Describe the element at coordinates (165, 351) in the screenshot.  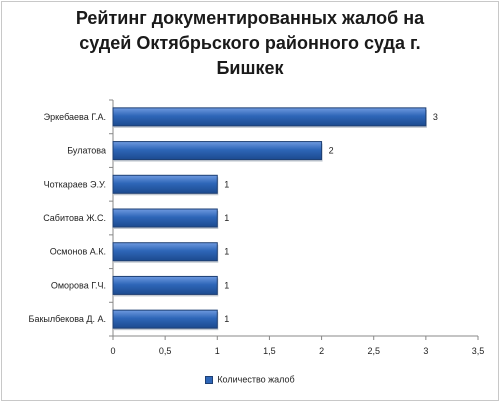
I see `x-tick-label: 0,5` at that location.